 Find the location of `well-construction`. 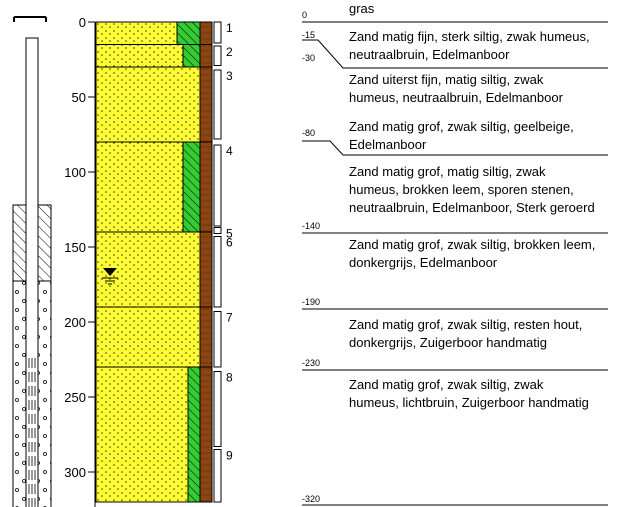

well-construction is located at coordinates (32, 261).